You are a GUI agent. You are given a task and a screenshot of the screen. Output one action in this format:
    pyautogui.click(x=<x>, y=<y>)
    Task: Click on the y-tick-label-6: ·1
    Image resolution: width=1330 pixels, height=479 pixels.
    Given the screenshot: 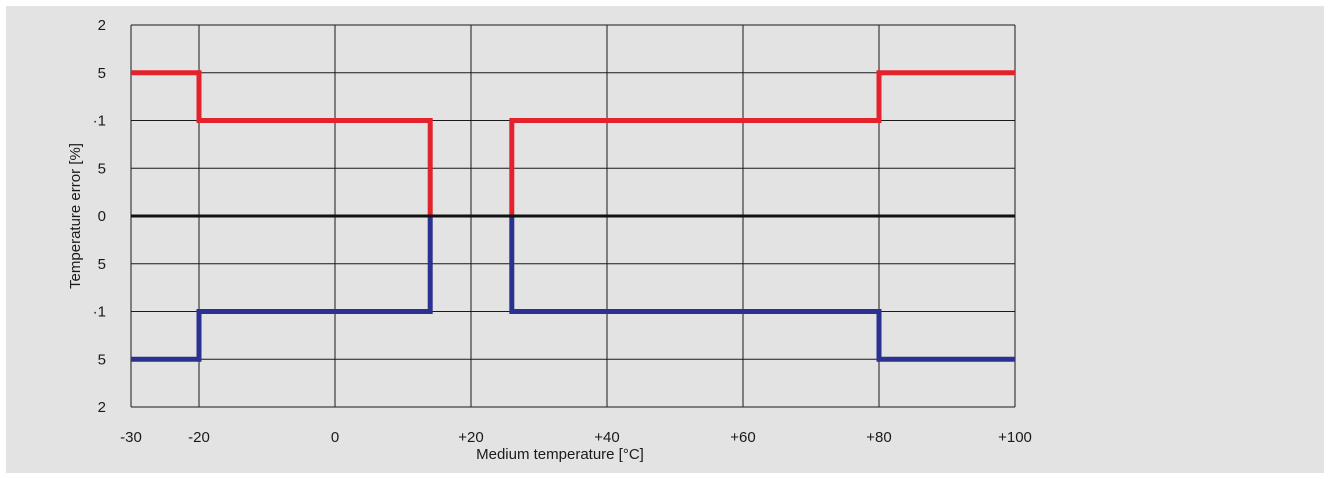 What is the action you would take?
    pyautogui.click(x=99, y=312)
    